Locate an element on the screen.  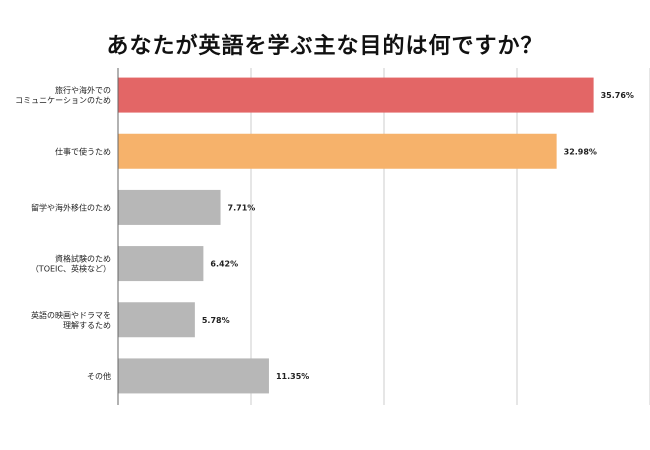
category-label: コミュニケーションのため is located at coordinates (63, 100).